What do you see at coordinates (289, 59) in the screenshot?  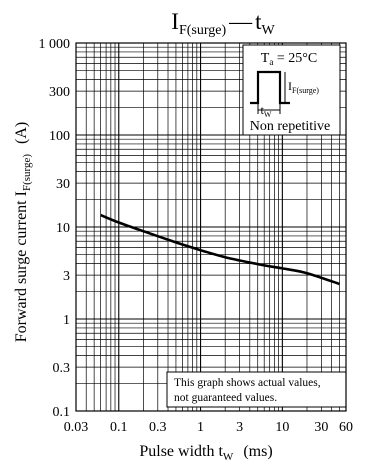 I see `condition-text: Ta = 25°C` at bounding box center [289, 59].